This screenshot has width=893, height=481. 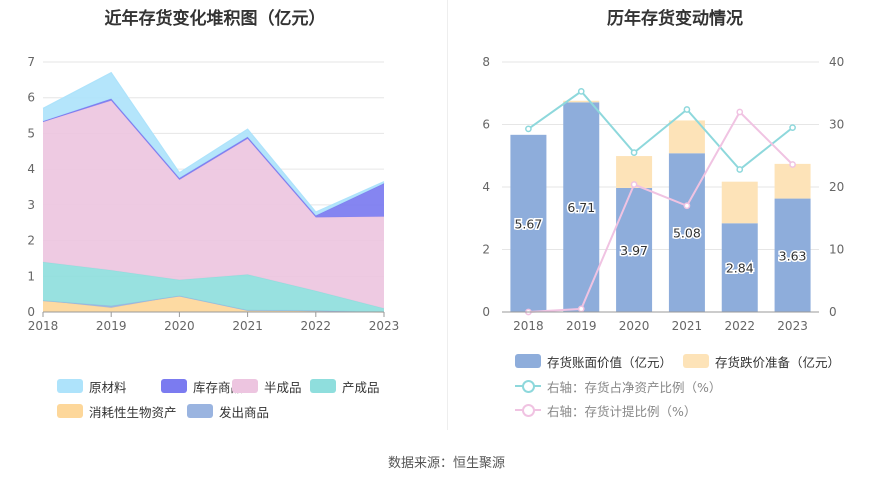 I want to click on bar-data-label: 6.71, so click(x=581, y=207).